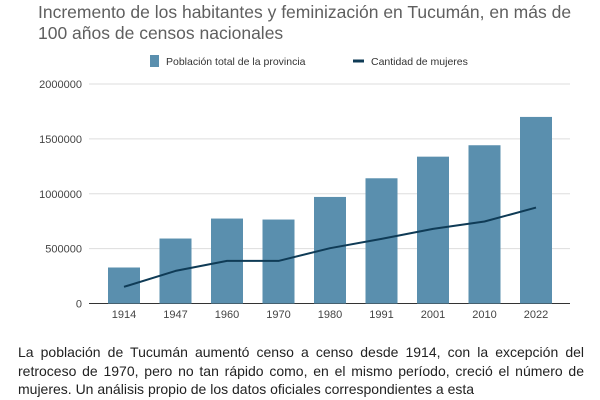 The width and height of the screenshot is (600, 400). What do you see at coordinates (484, 224) in the screenshot?
I see `bar-2010` at bounding box center [484, 224].